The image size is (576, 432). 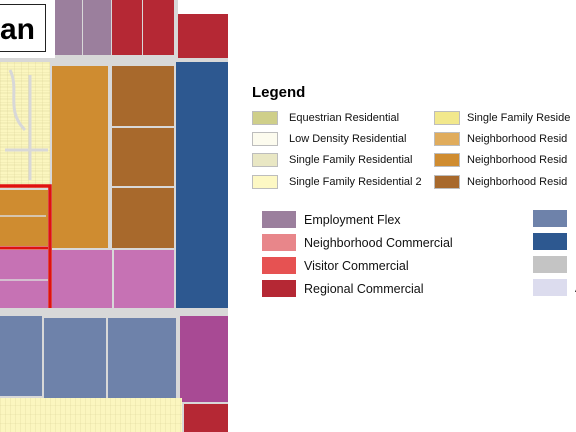 I want to click on legend-label: Neighborhood Commercial, so click(x=378, y=242).